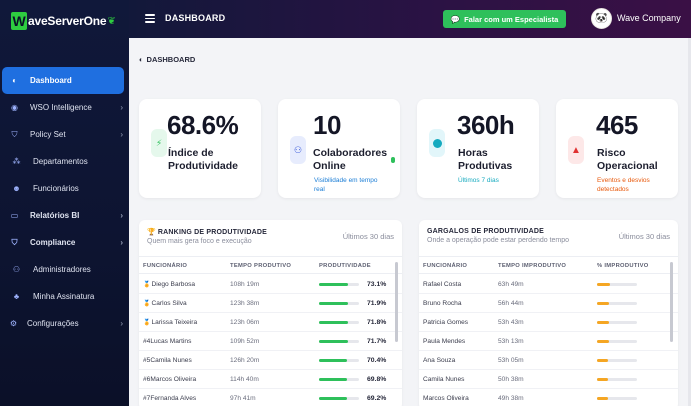  Describe the element at coordinates (455, 19) in the screenshot. I see `chat-icon: 💬` at that location.